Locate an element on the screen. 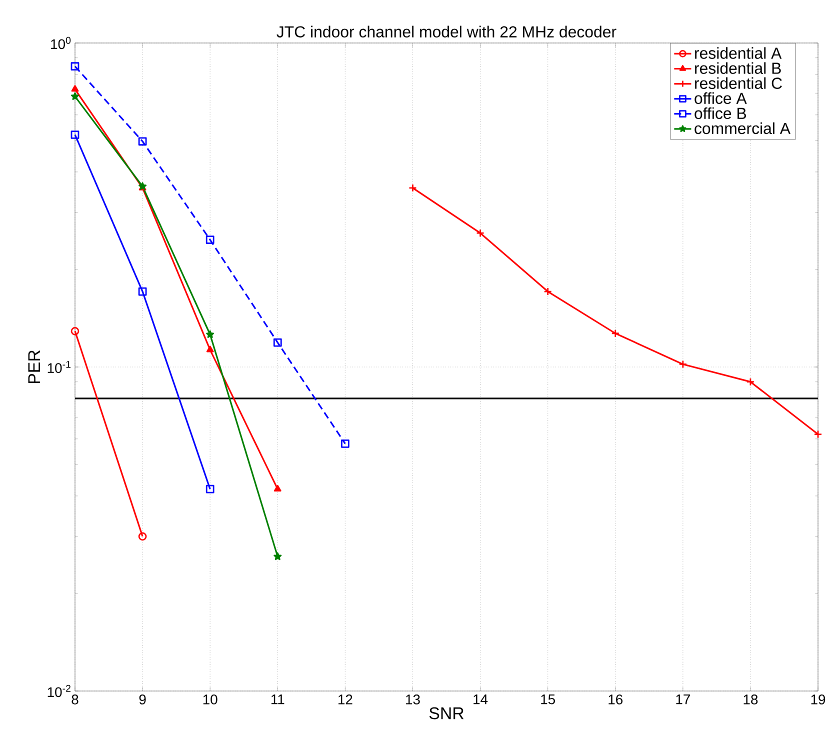 The width and height of the screenshot is (828, 745). x-tick-label: 17 is located at coordinates (683, 699).